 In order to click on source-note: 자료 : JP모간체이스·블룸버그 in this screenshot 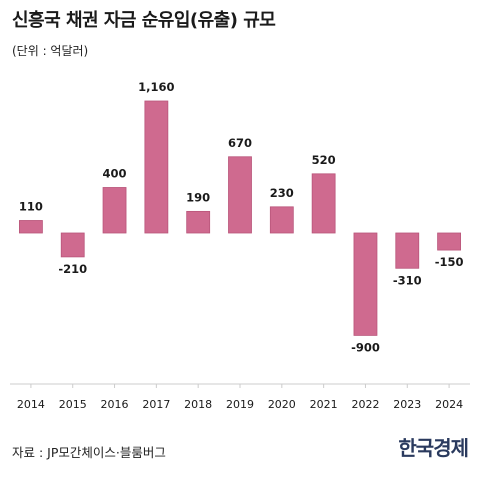, I will do `click(89, 452)`.